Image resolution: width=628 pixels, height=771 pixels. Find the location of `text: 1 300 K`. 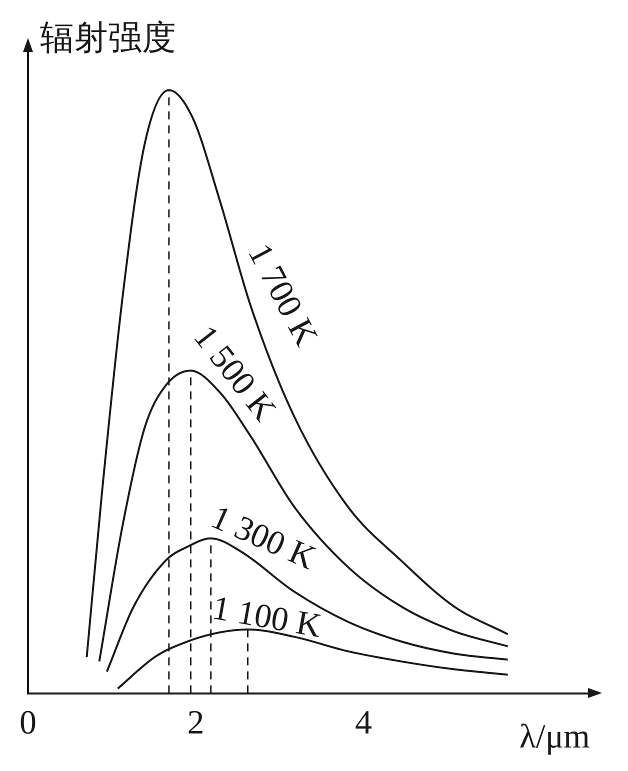

text: 1 300 K is located at coordinates (264, 538).